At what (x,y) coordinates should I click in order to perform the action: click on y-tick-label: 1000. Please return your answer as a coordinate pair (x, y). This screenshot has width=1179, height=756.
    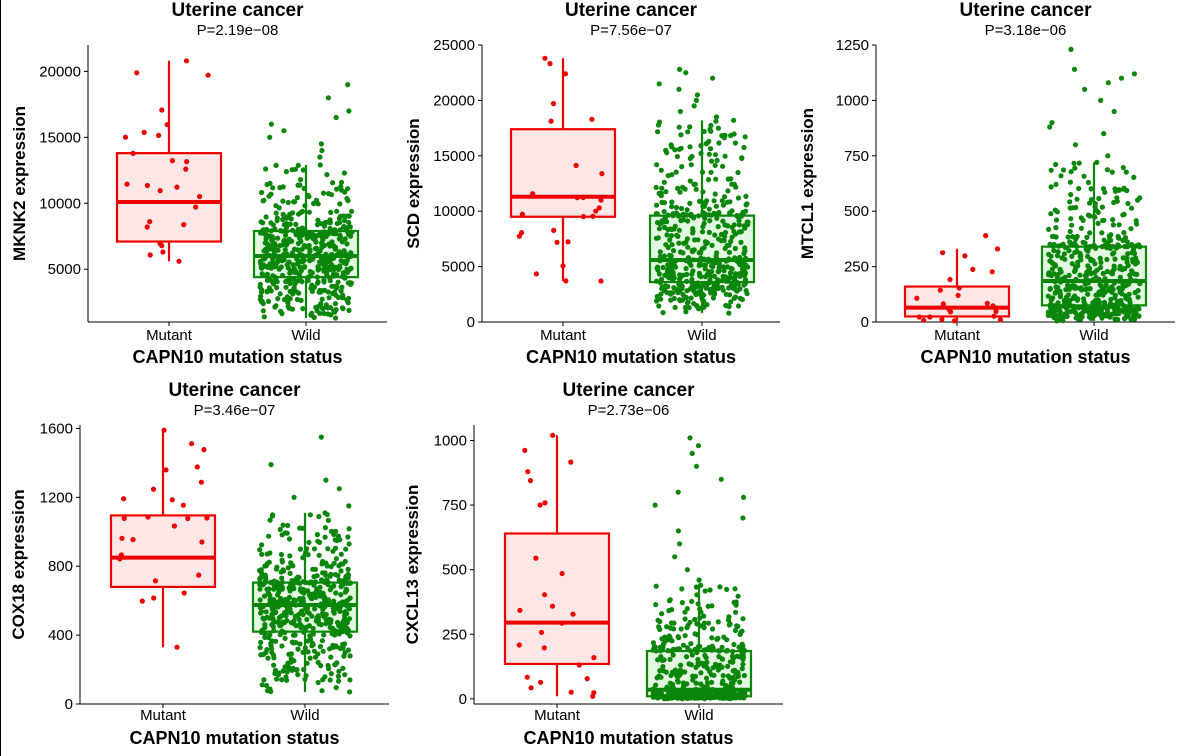
    Looking at the image, I should click on (852, 100).